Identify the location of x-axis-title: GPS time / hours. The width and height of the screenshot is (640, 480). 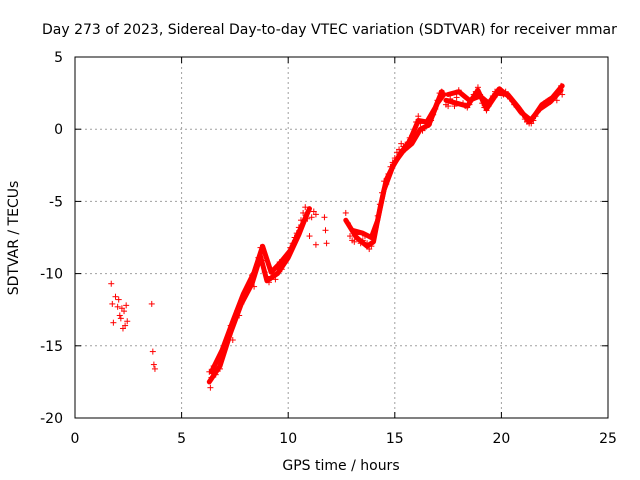
(340, 466).